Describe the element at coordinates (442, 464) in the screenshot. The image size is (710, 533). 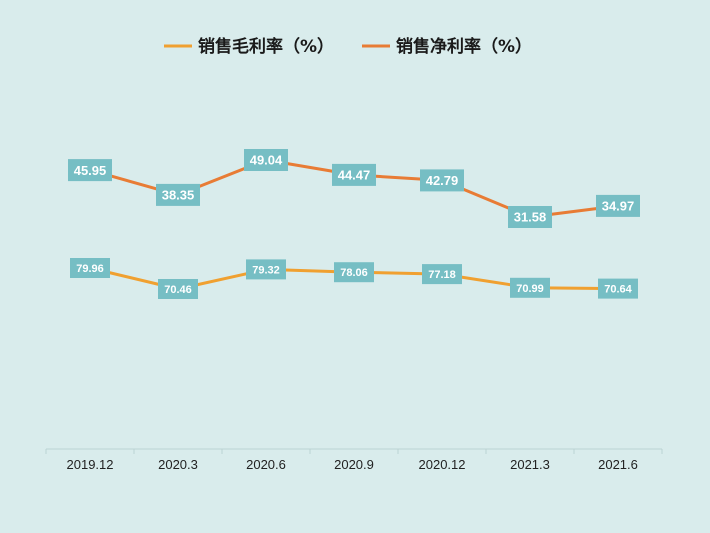
I see `x-tick-label: 2020.12` at that location.